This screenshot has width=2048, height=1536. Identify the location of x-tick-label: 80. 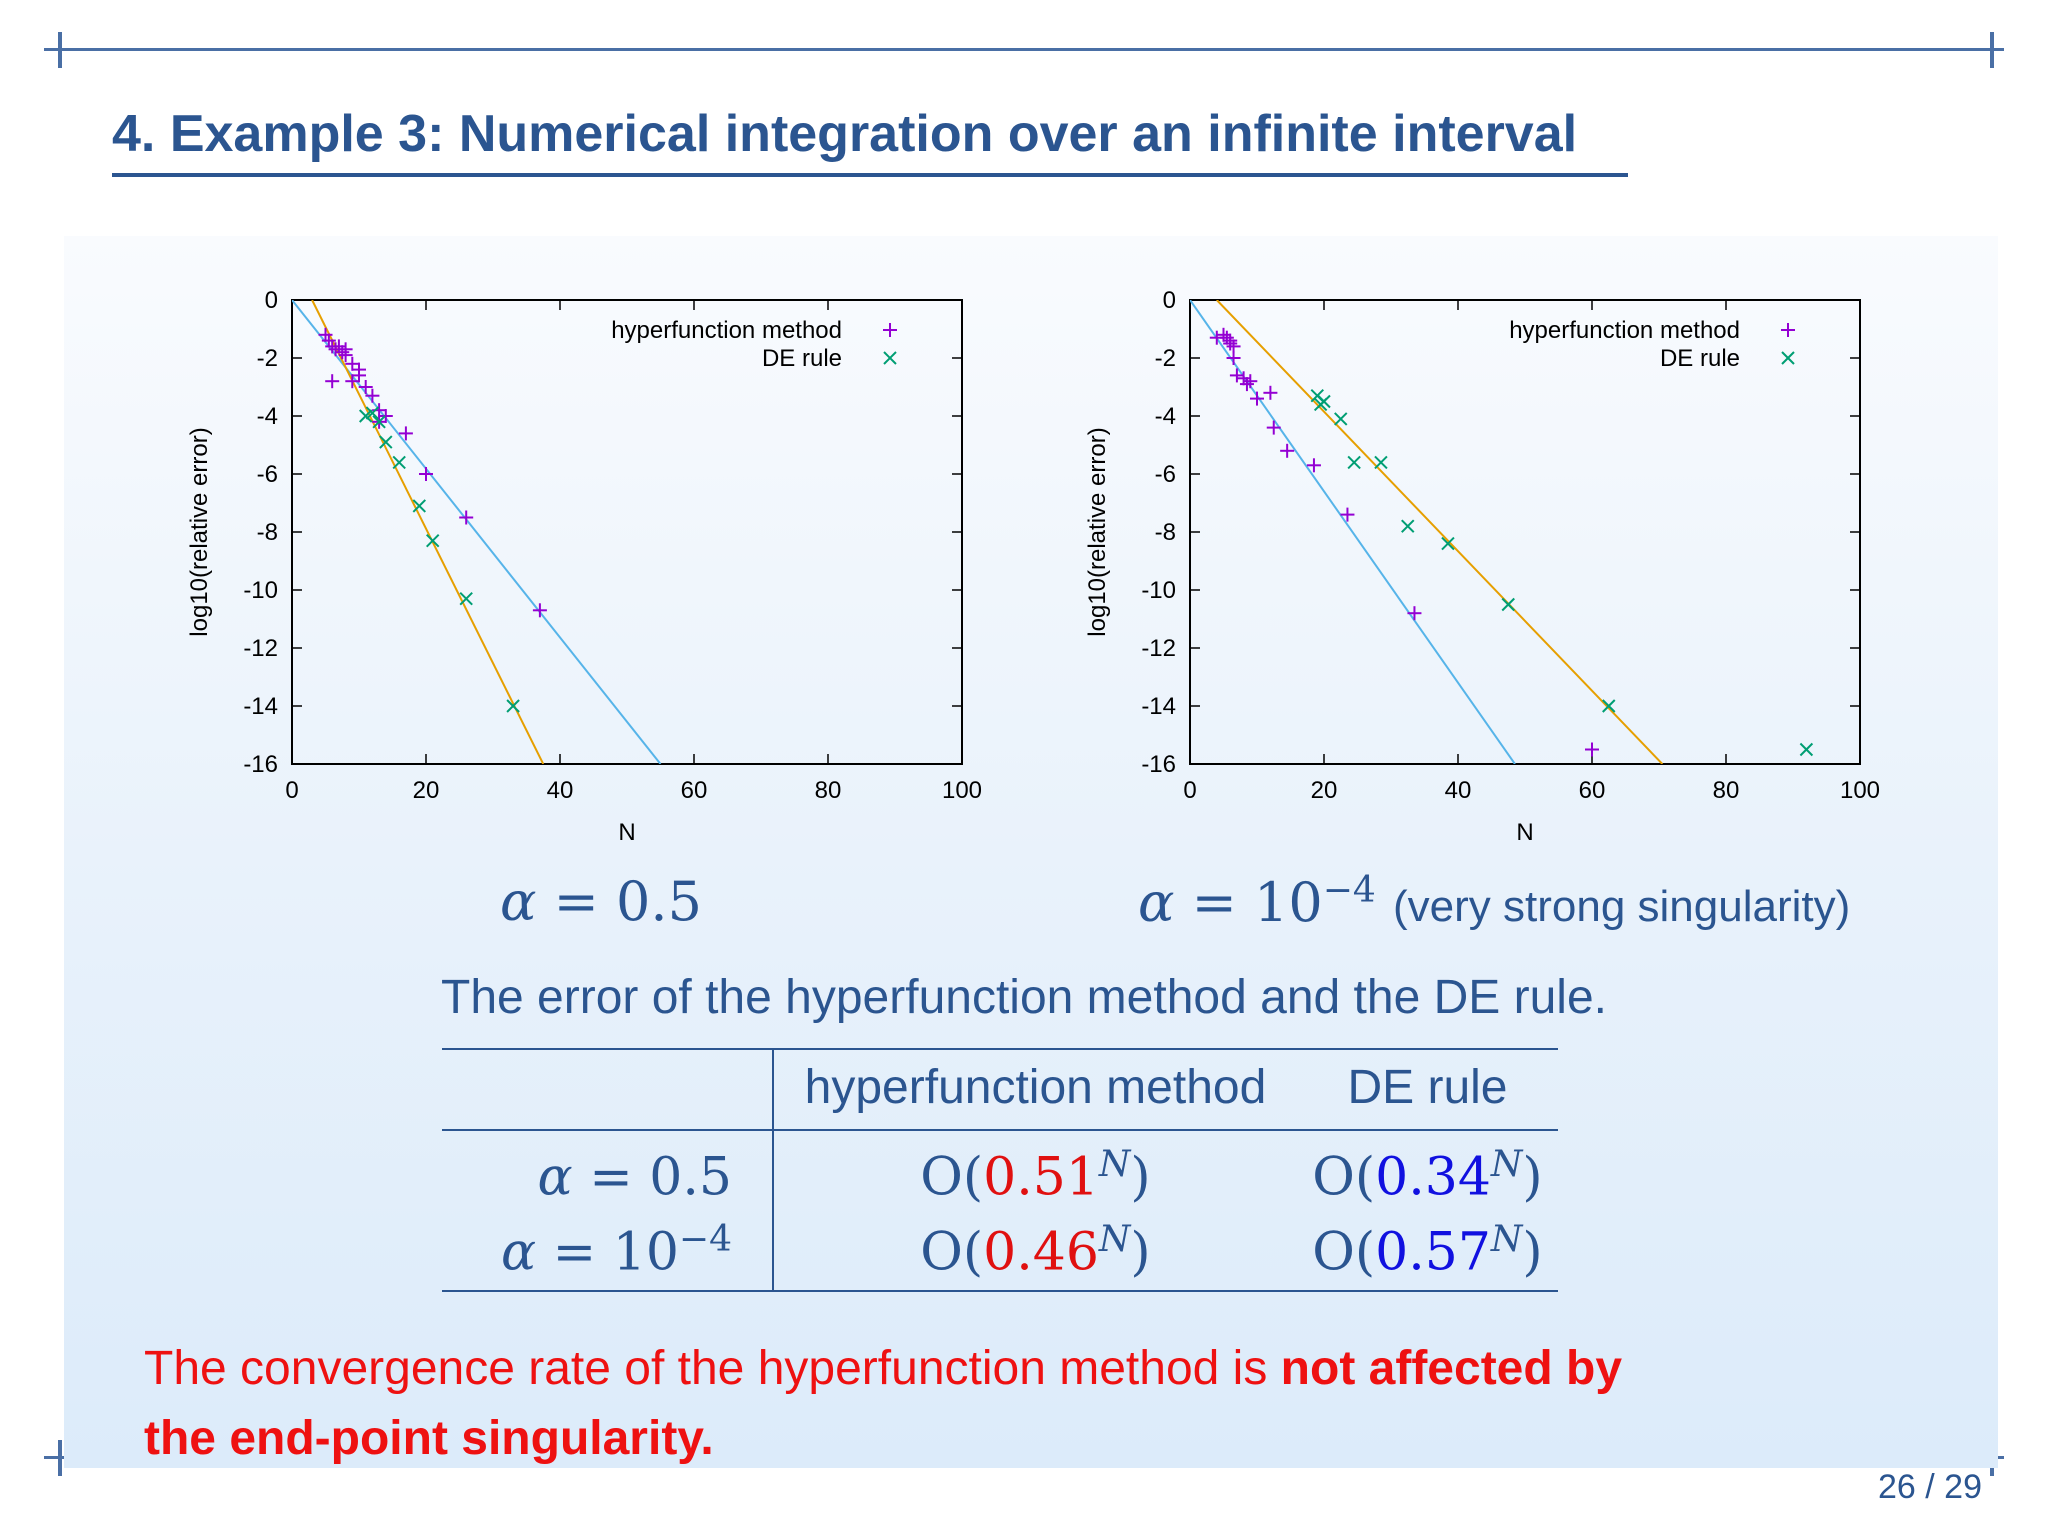
(828, 790).